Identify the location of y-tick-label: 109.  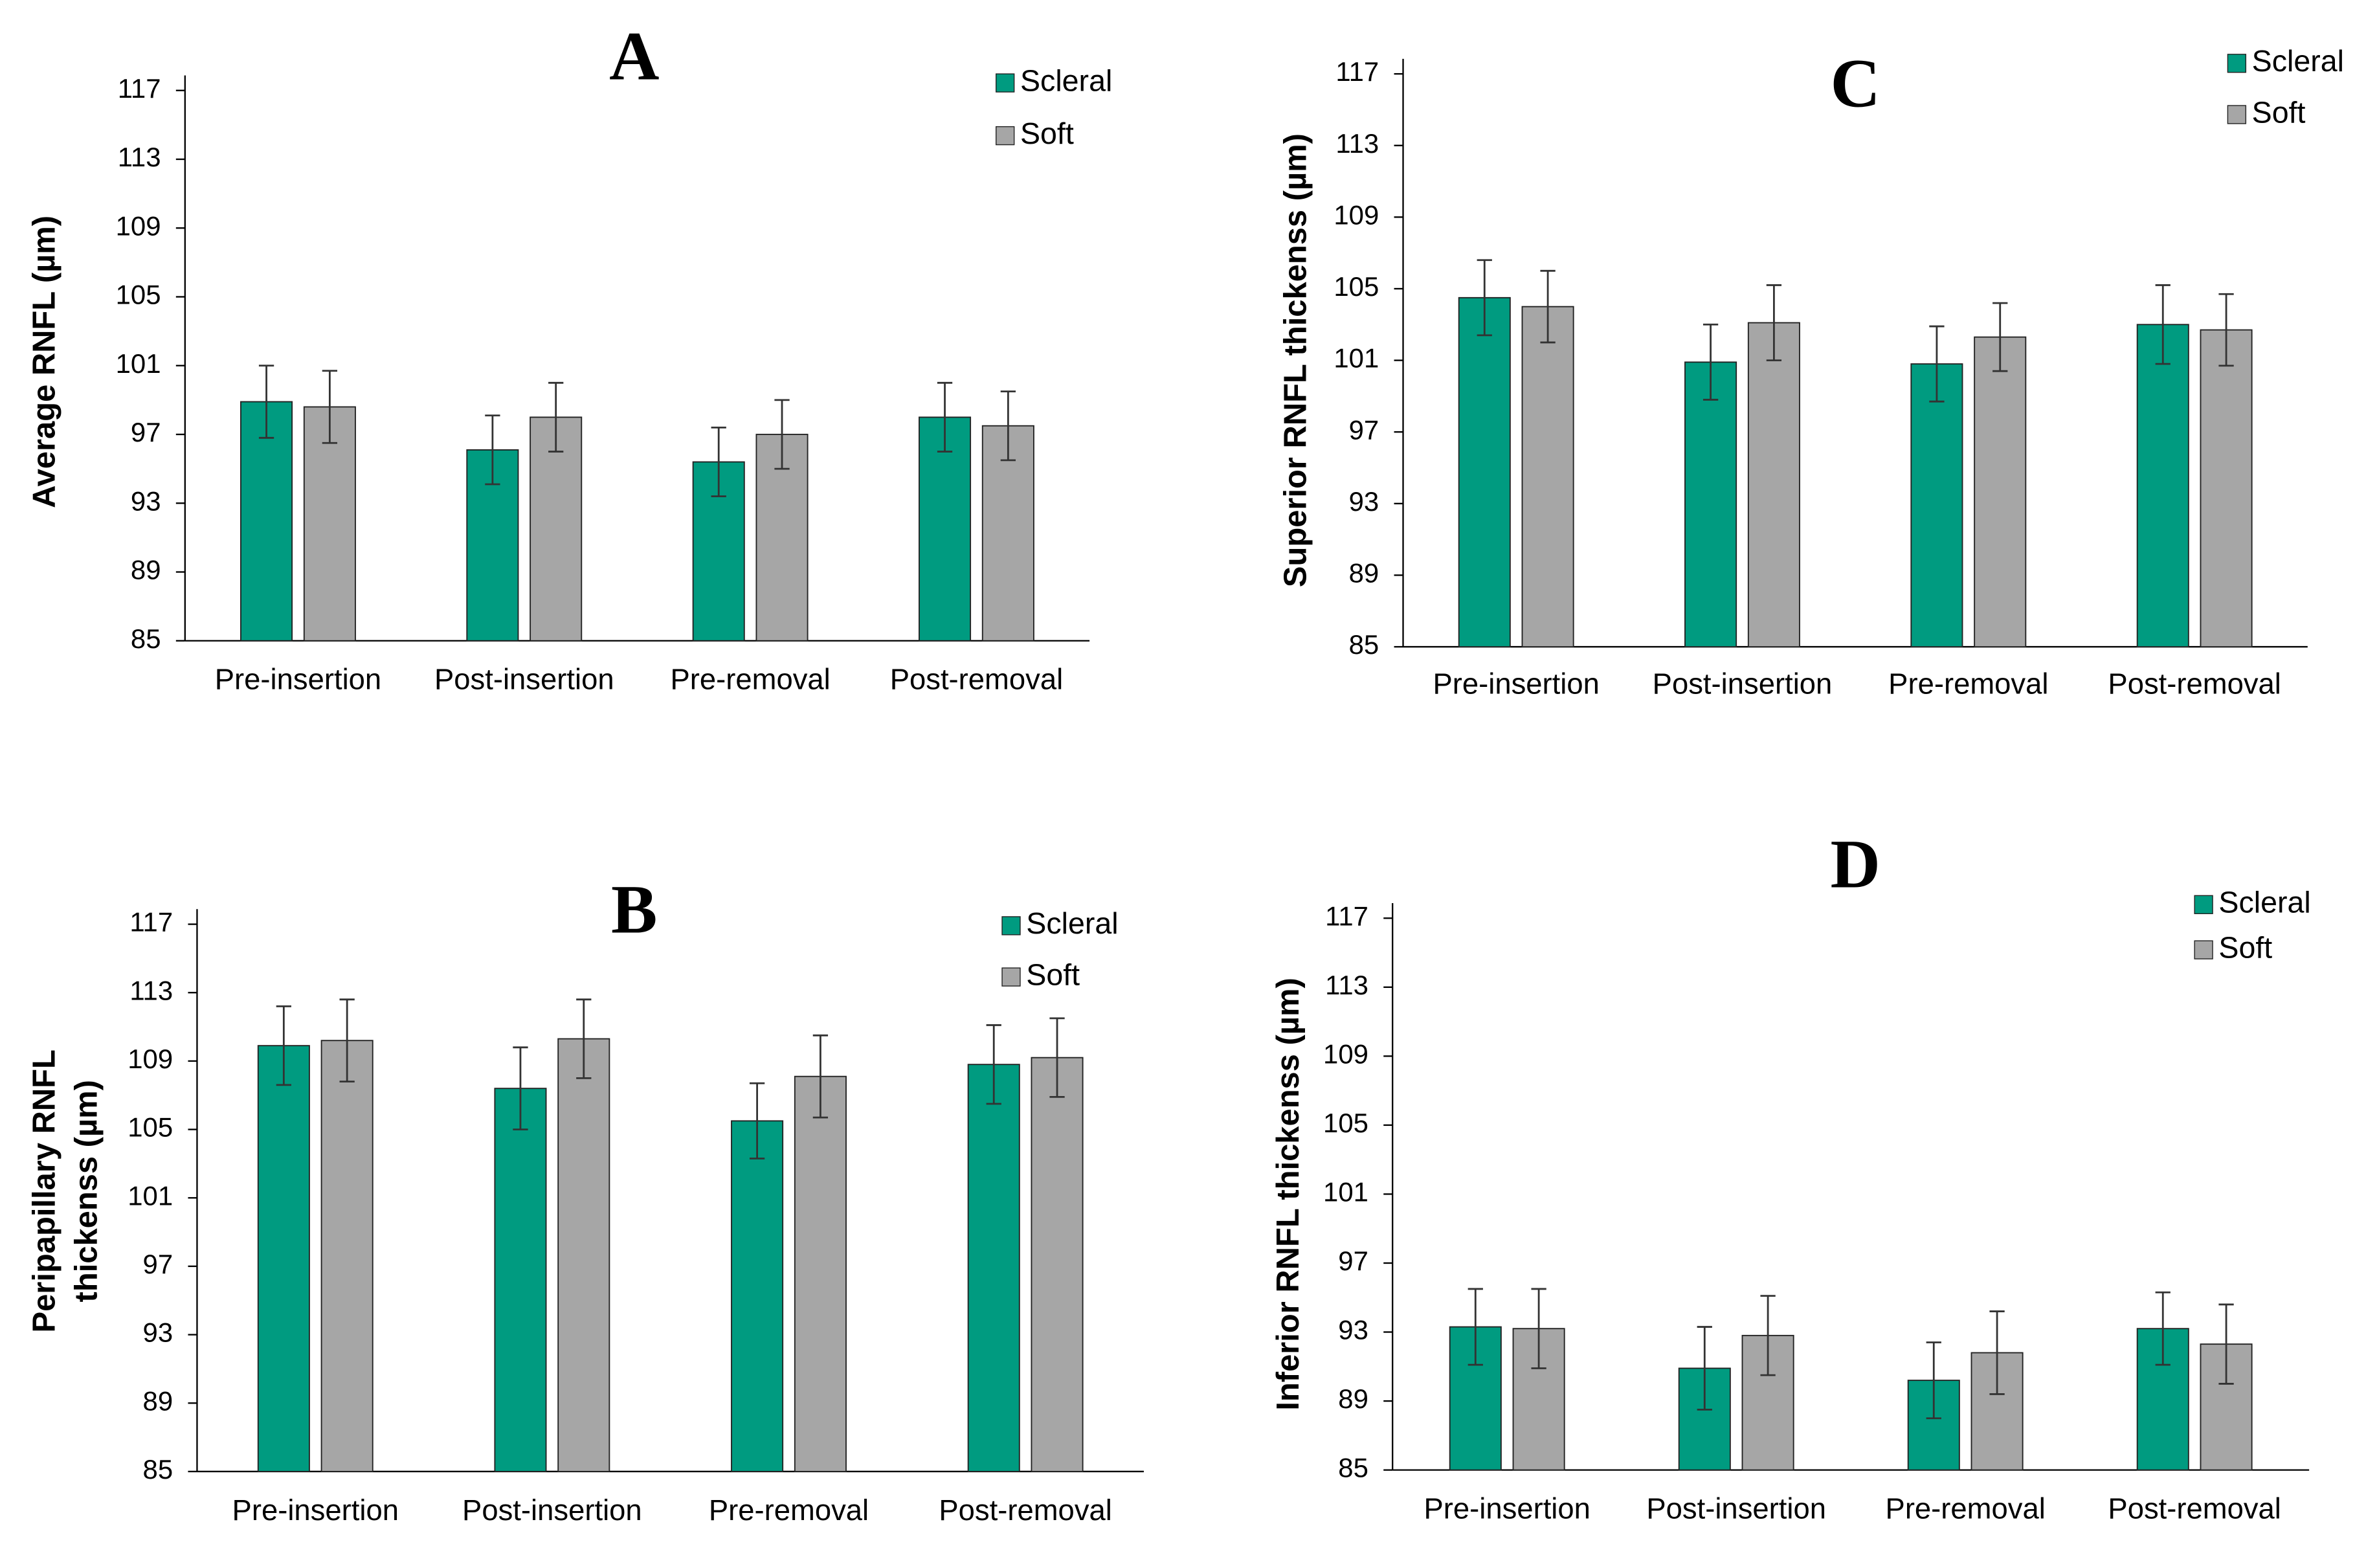
(1356, 215).